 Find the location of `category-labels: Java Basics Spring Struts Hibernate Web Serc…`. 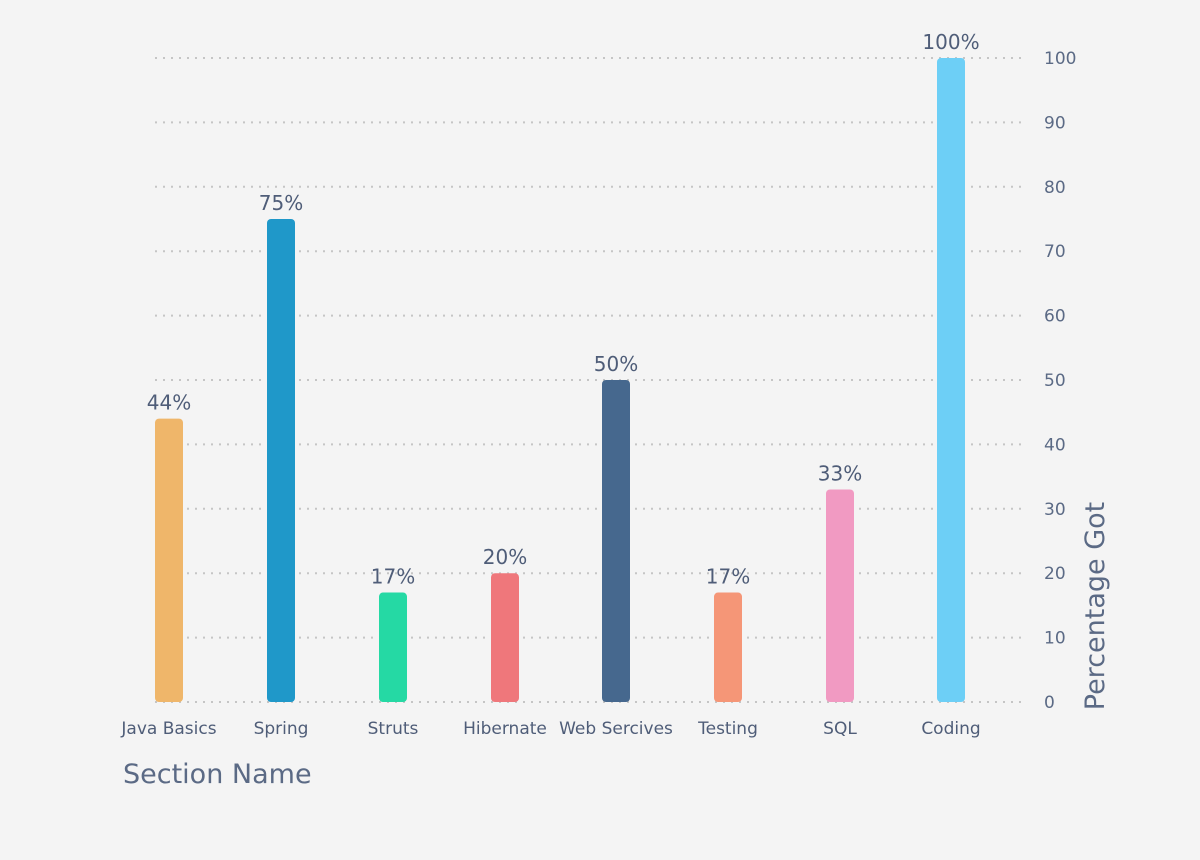

category-labels: Java Basics Spring Struts Hibernate Web Serc… is located at coordinates (550, 729).